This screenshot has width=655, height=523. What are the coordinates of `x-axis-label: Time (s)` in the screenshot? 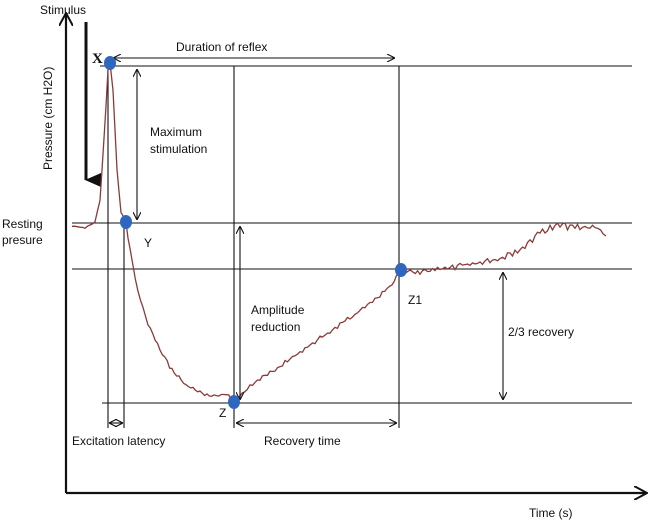 It's located at (551, 513).